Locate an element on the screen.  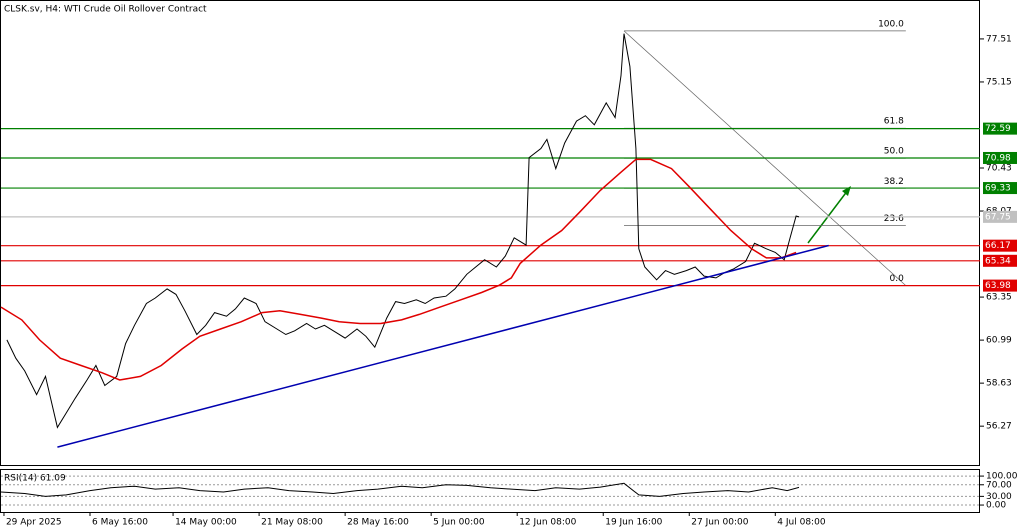
y-tick-label: 70.43 is located at coordinates (999, 169).